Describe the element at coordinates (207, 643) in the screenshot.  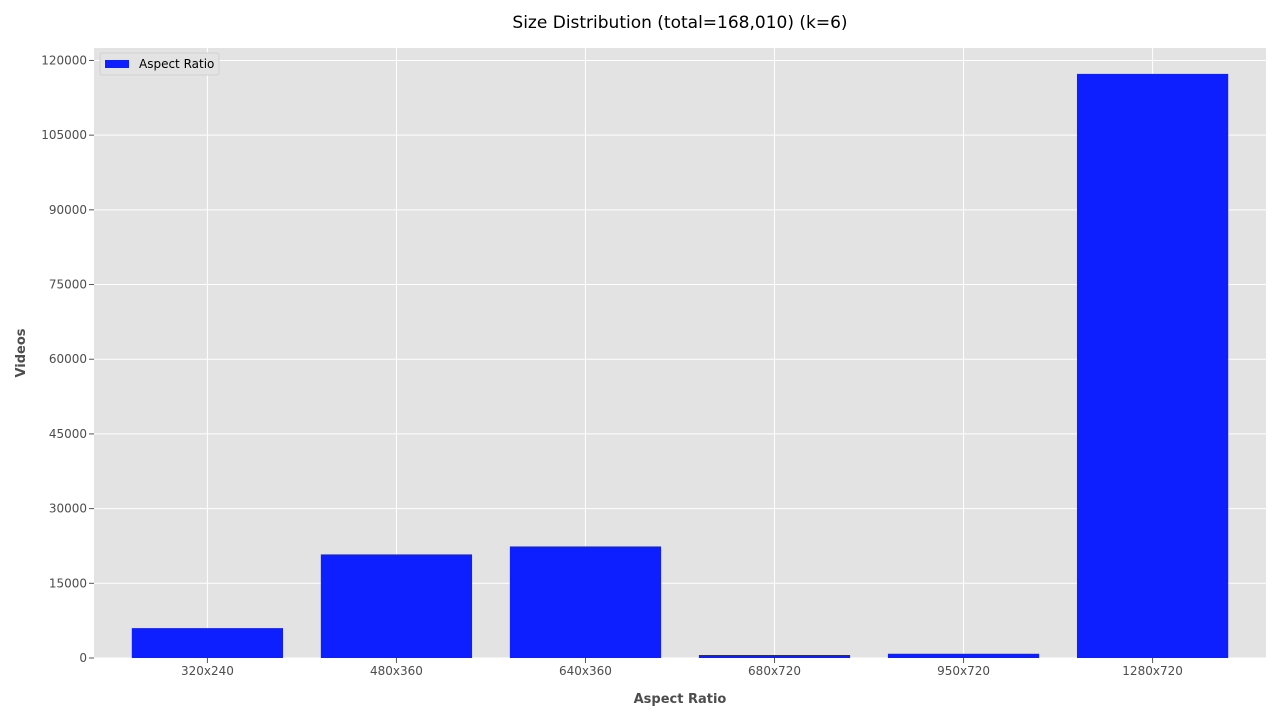
I see `bar-320x240` at that location.